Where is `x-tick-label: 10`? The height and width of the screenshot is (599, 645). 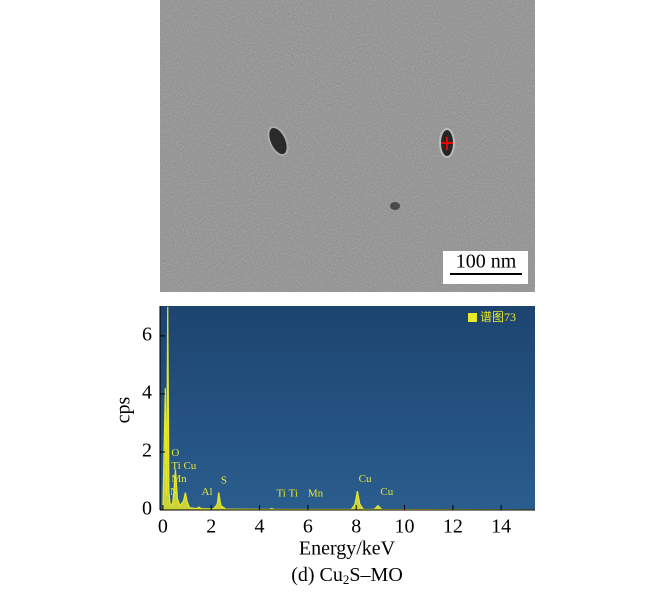
x-tick-label: 10 is located at coordinates (405, 527).